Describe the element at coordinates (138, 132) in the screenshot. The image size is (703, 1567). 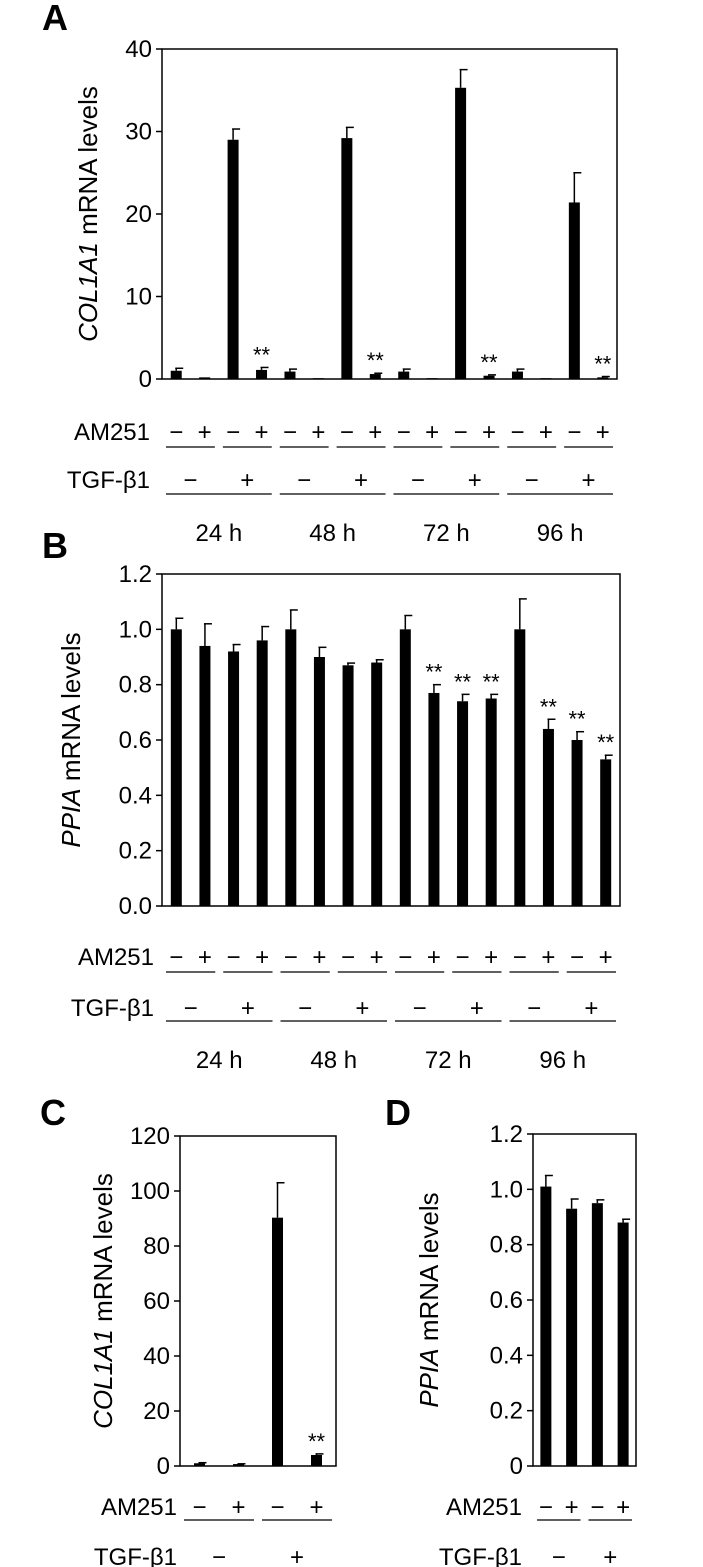
I see `y-tick-label: 30` at that location.